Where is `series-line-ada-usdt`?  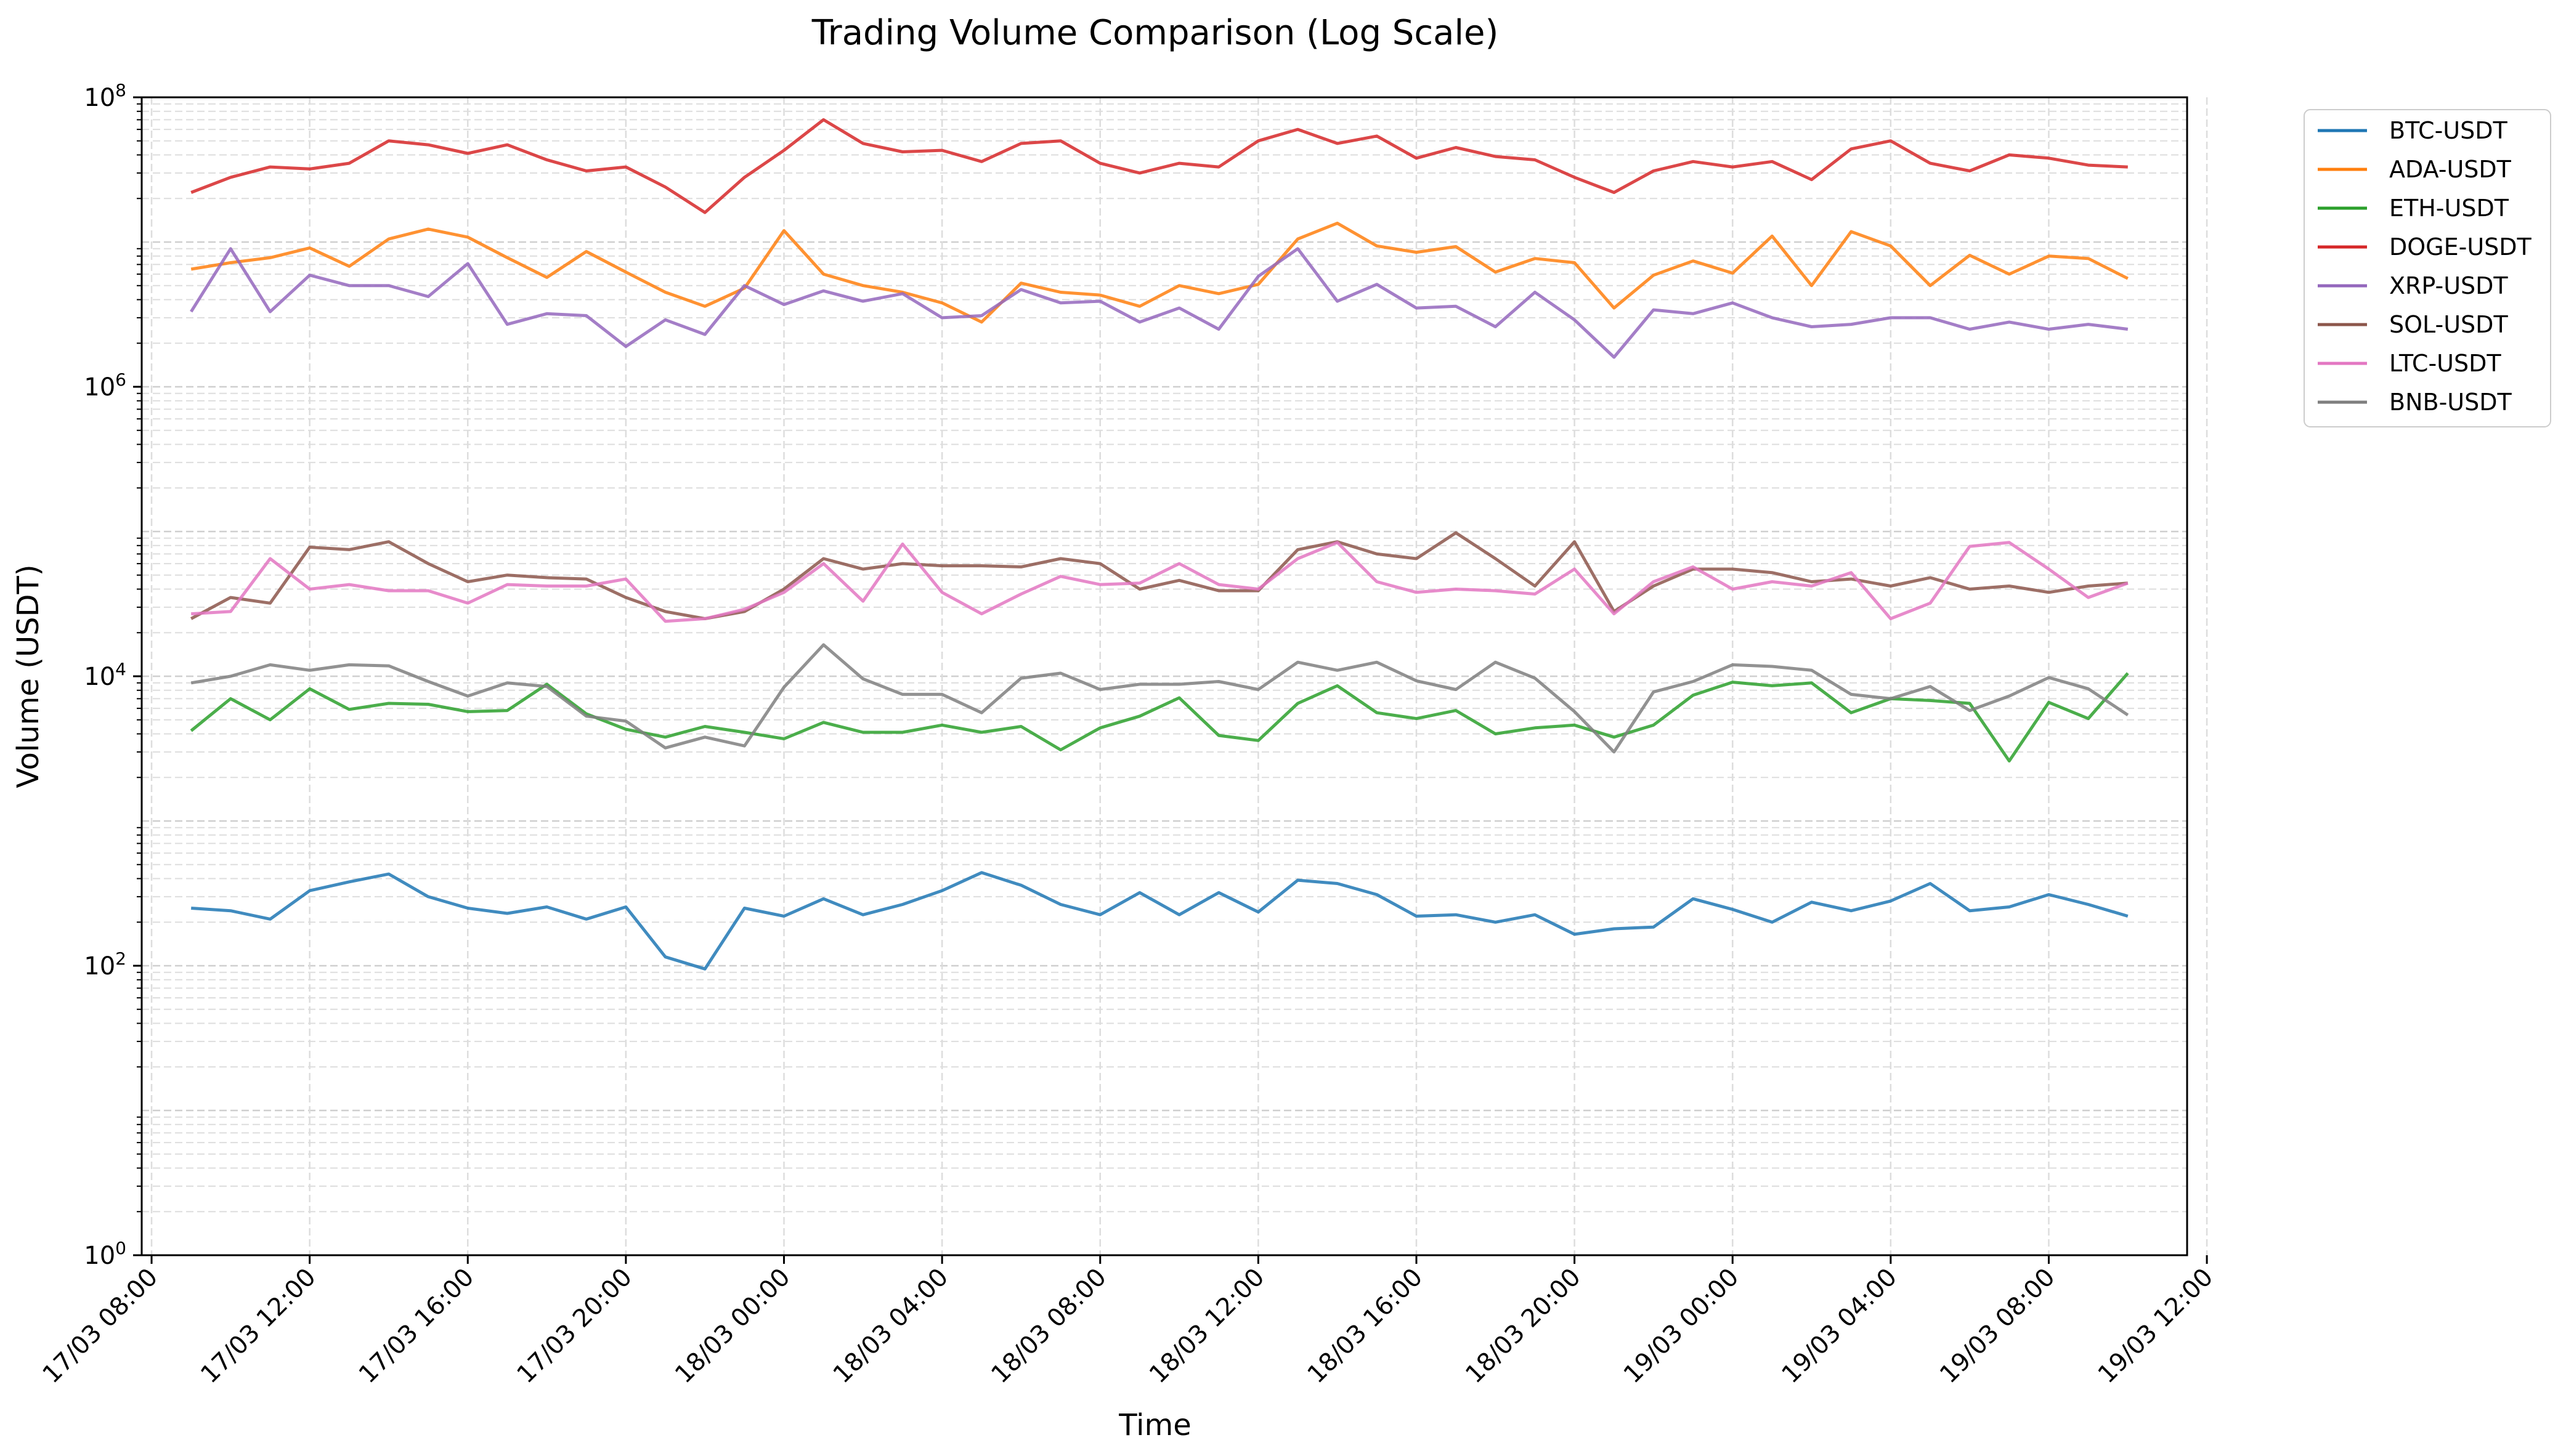 series-line-ada-usdt is located at coordinates (1159, 272).